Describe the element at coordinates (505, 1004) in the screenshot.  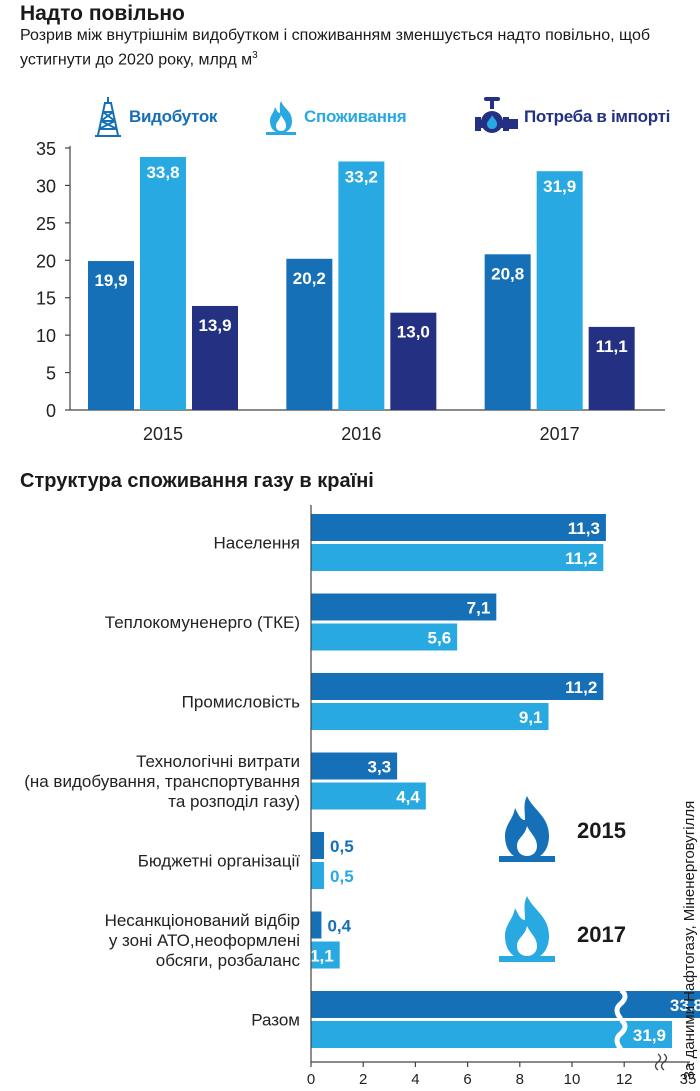
I see `hbar-6-2015` at that location.